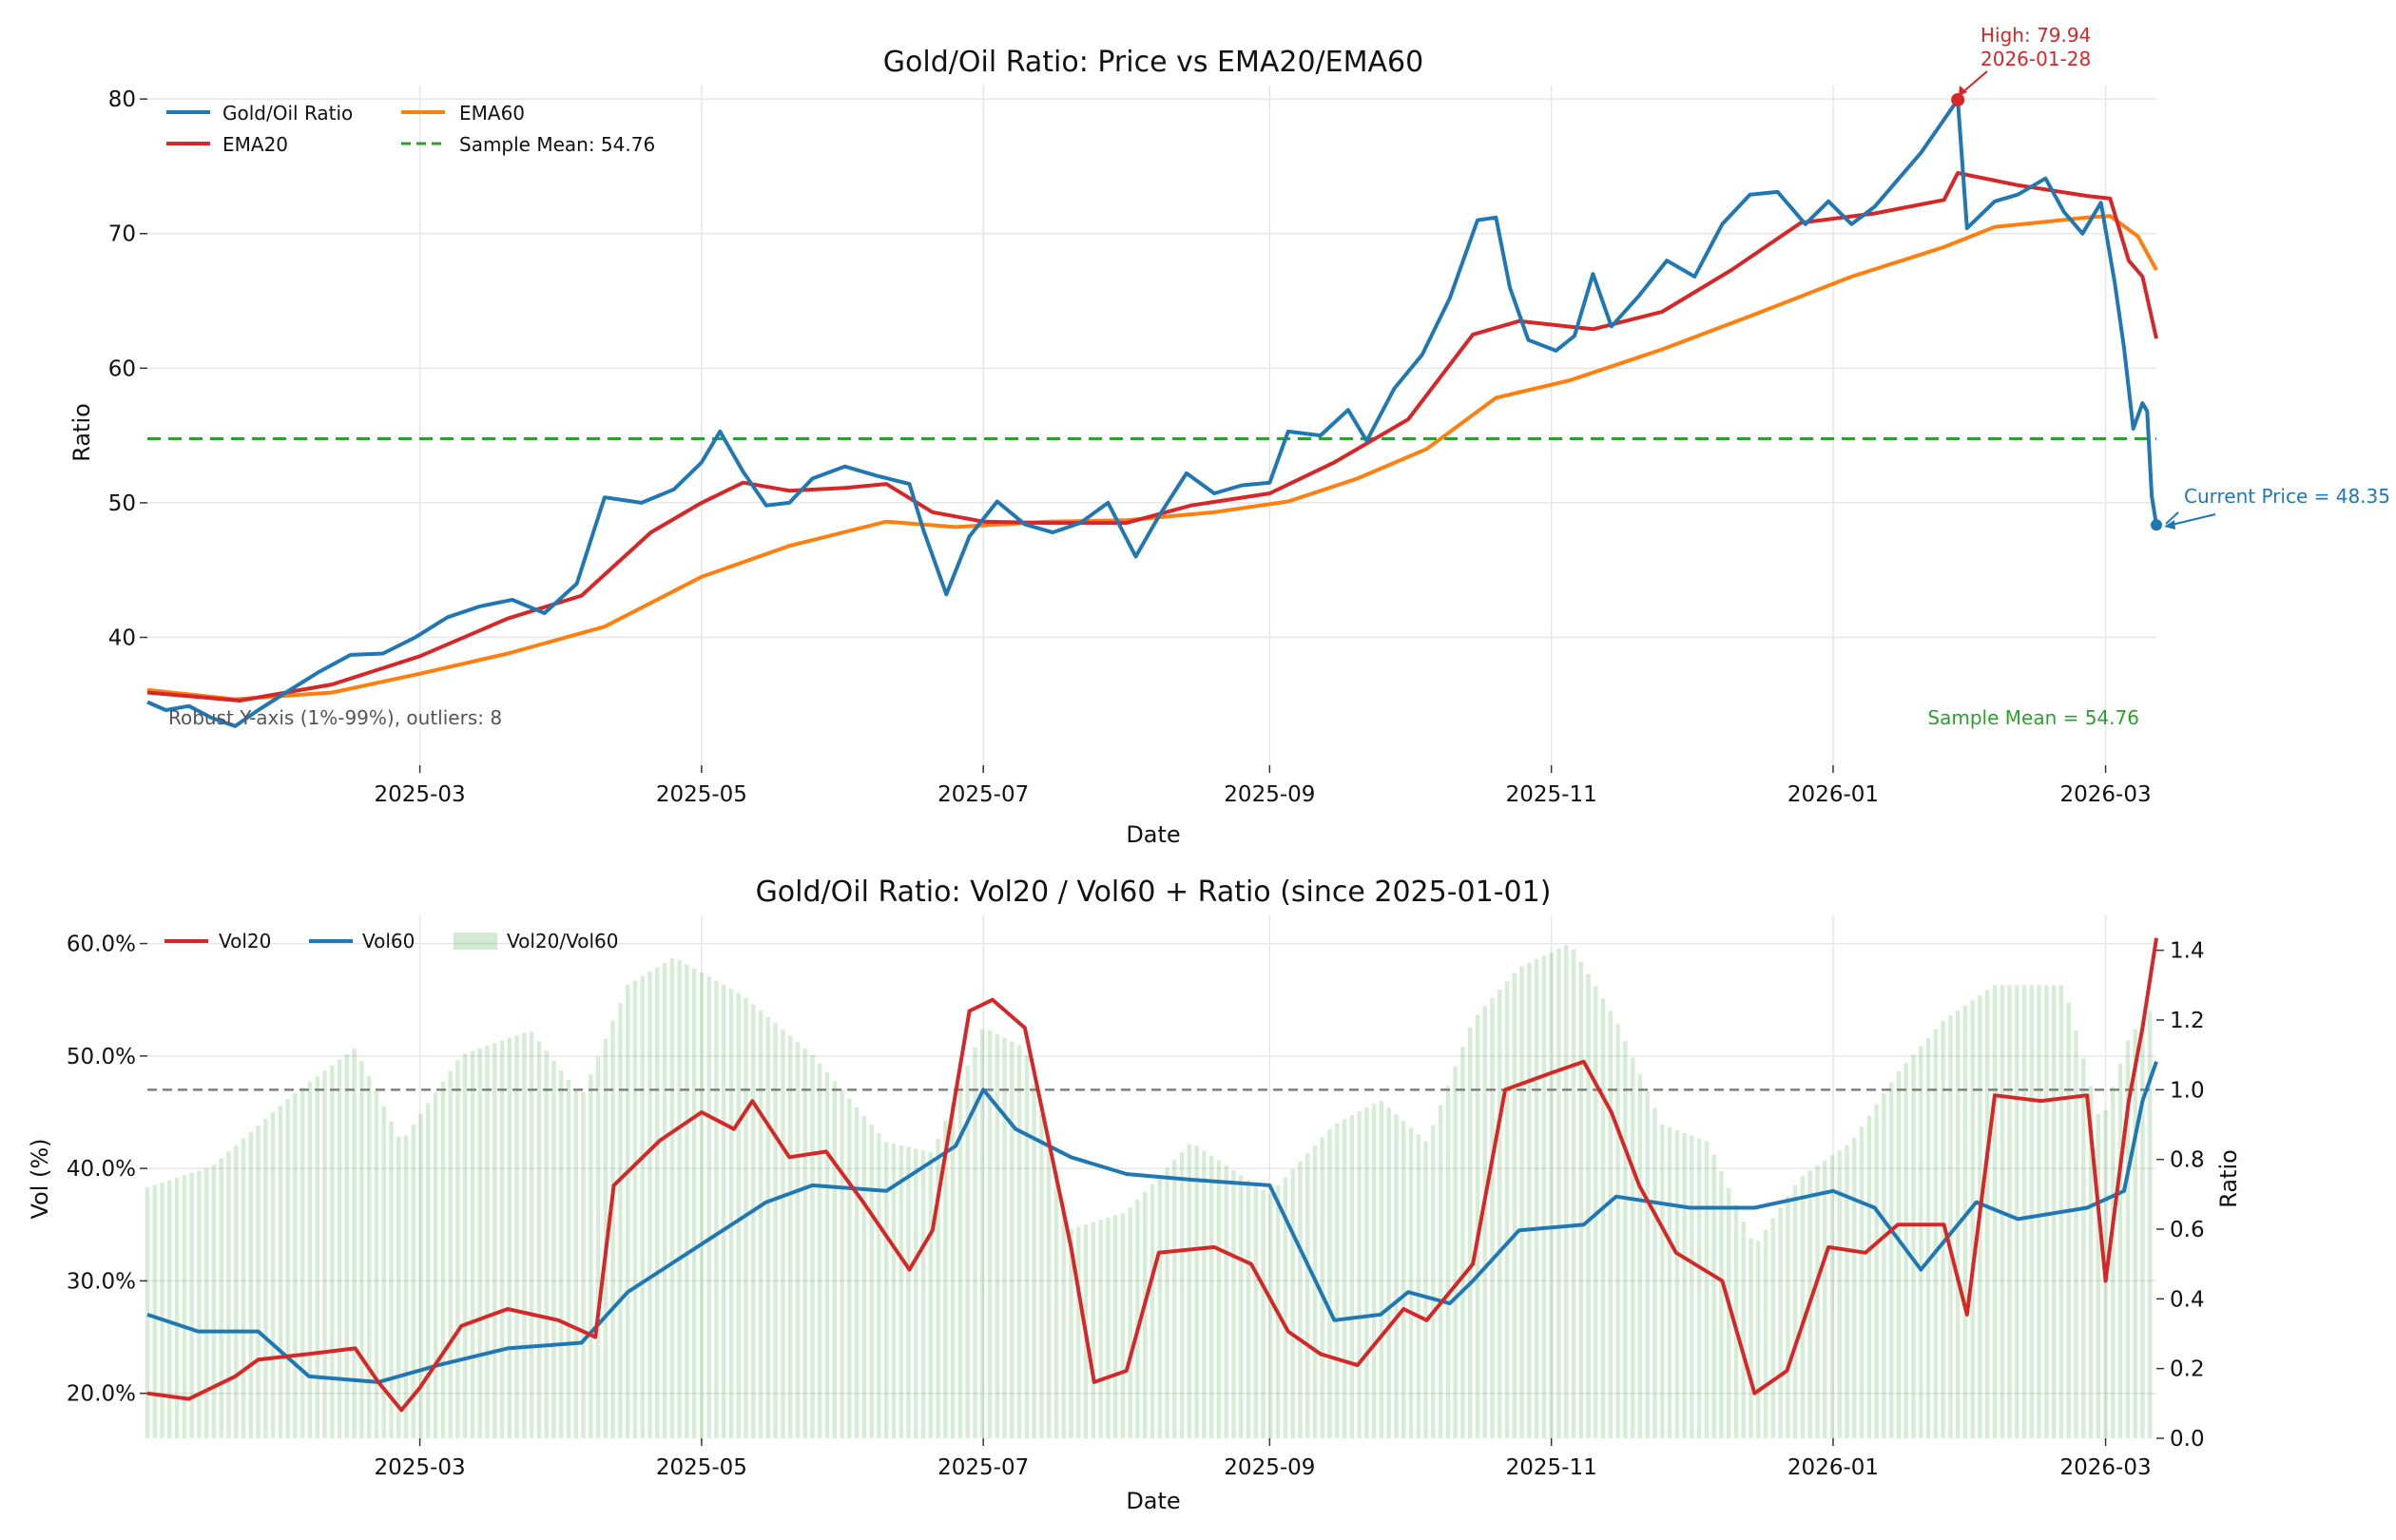 The width and height of the screenshot is (2396, 1540). Describe the element at coordinates (391, 941) in the screenshot. I see `vol-legend: Vol20 Vol60 Vol20/Vol60` at that location.